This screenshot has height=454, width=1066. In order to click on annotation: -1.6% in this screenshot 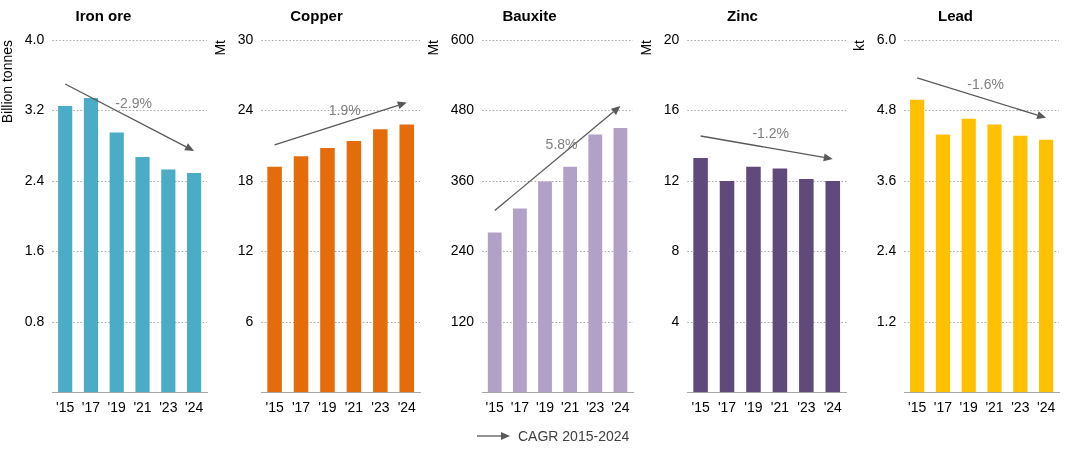, I will do `click(985, 83)`.